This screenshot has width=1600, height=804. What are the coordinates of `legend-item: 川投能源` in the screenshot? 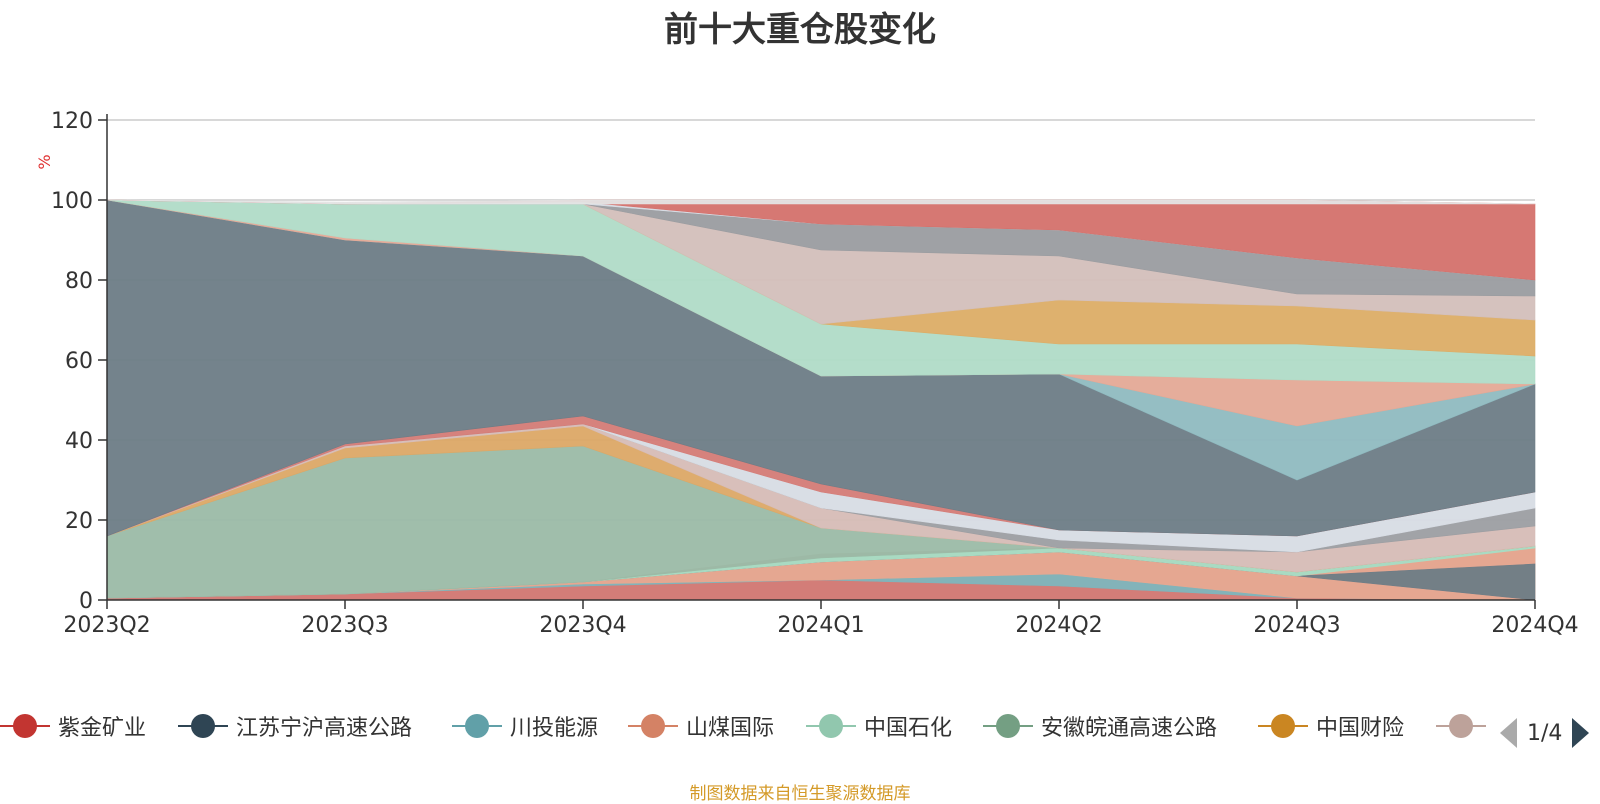 It's located at (525, 726).